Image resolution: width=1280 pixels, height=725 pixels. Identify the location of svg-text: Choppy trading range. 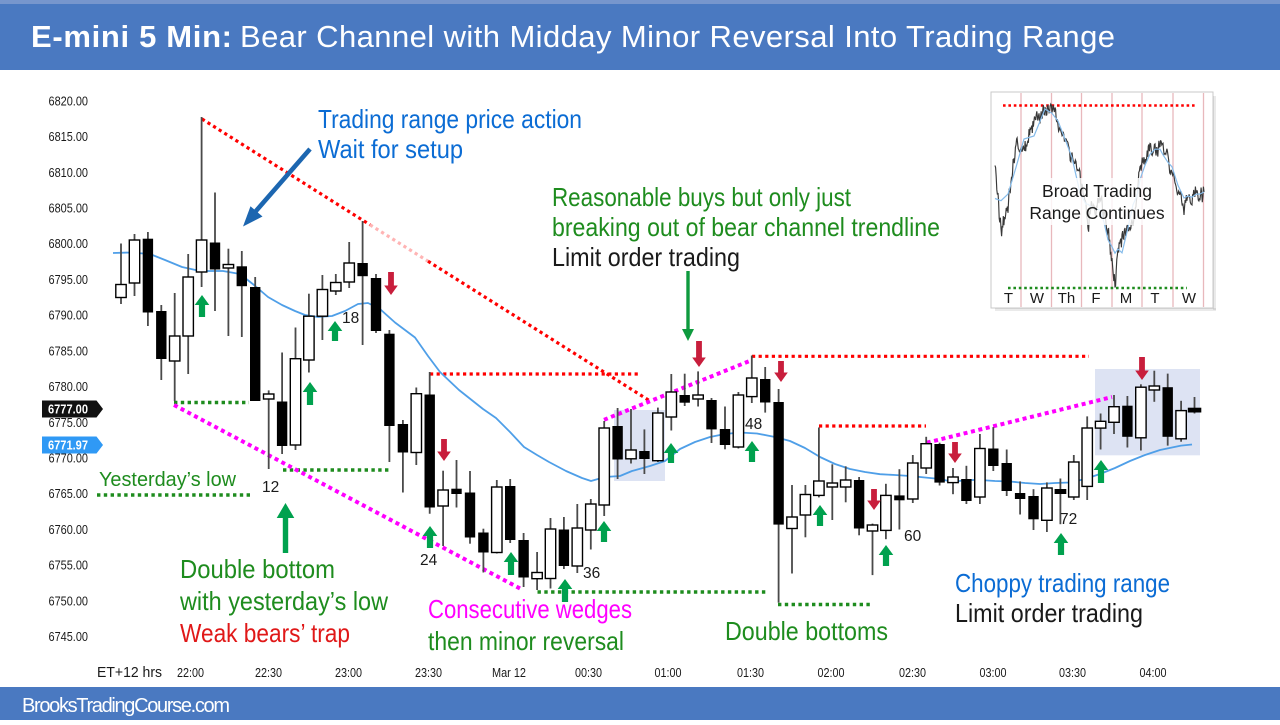
(1062, 583).